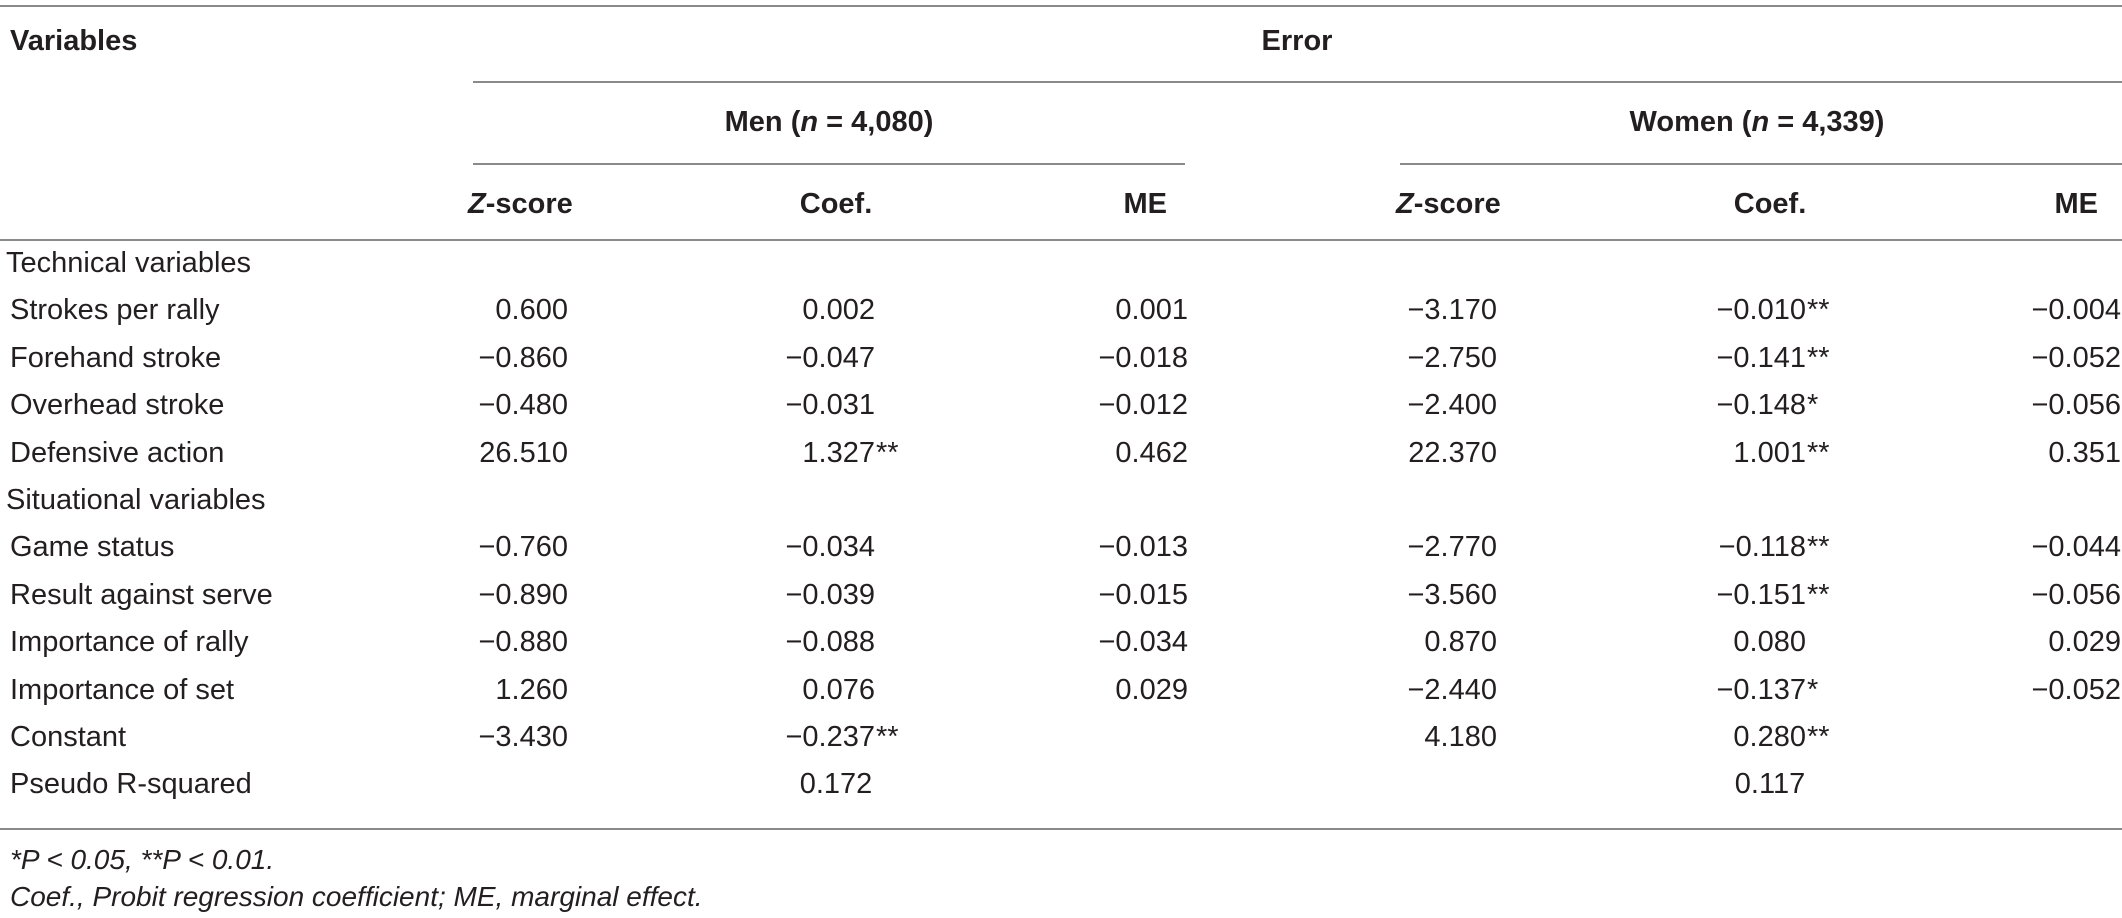 Image resolution: width=2122 pixels, height=918 pixels. What do you see at coordinates (1297, 41) in the screenshot?
I see `error-header: Error` at bounding box center [1297, 41].